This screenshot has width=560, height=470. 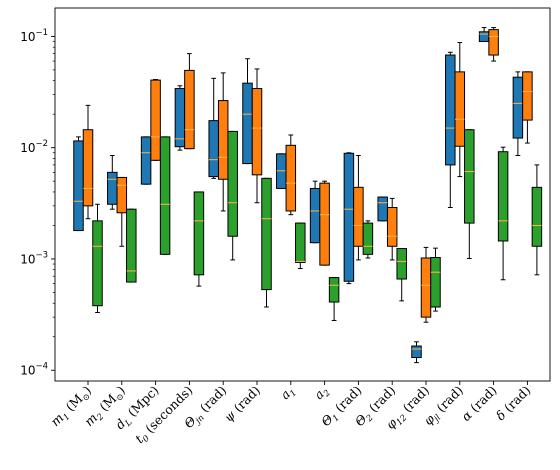 I want to click on y-tick-label: 10⁻³, so click(x=34, y=258).